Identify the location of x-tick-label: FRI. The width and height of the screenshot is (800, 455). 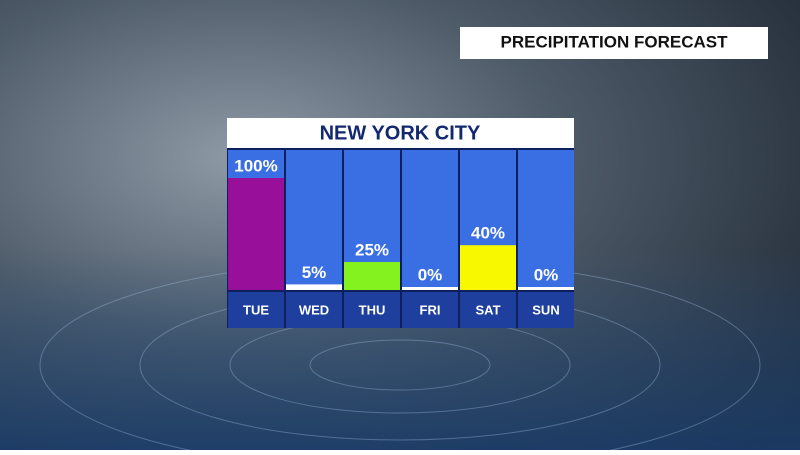
(430, 309).